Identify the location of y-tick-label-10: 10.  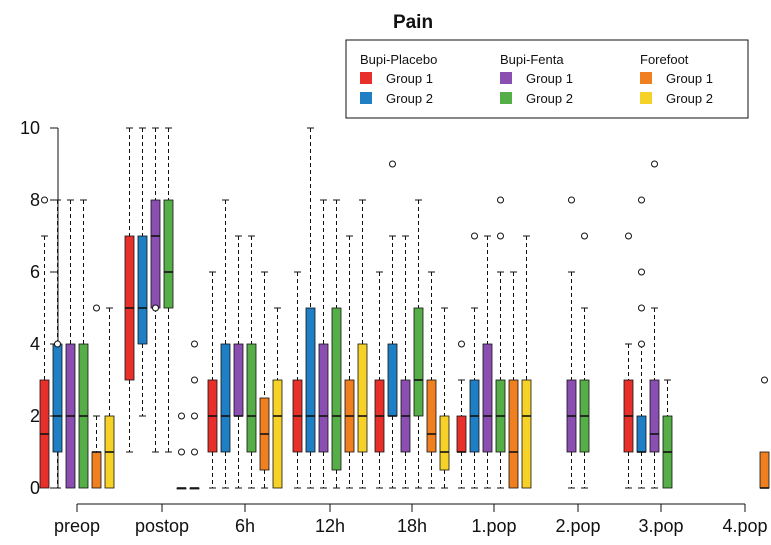
(30, 128).